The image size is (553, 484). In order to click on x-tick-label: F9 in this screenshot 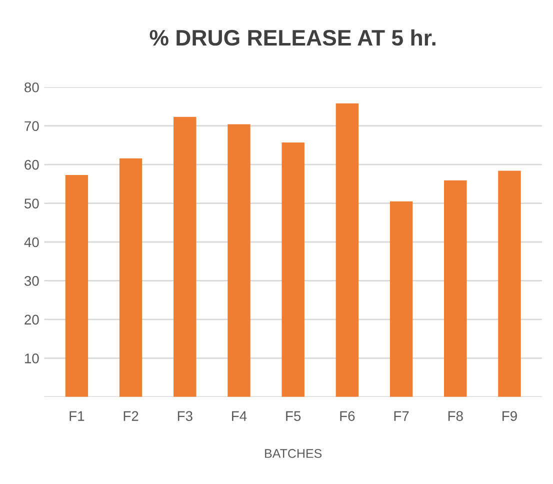, I will do `click(509, 416)`.